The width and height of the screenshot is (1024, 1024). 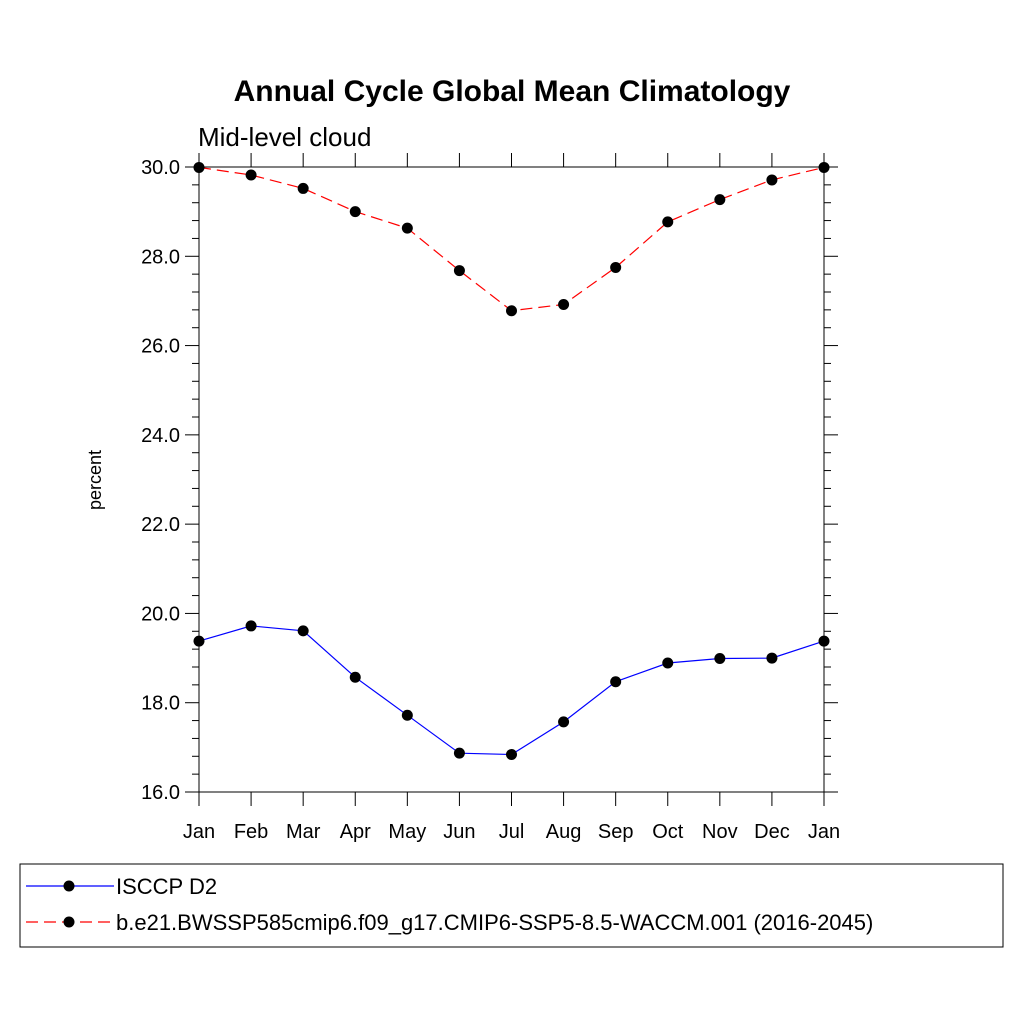 What do you see at coordinates (160, 168) in the screenshot?
I see `y-tick-label: 30.0` at bounding box center [160, 168].